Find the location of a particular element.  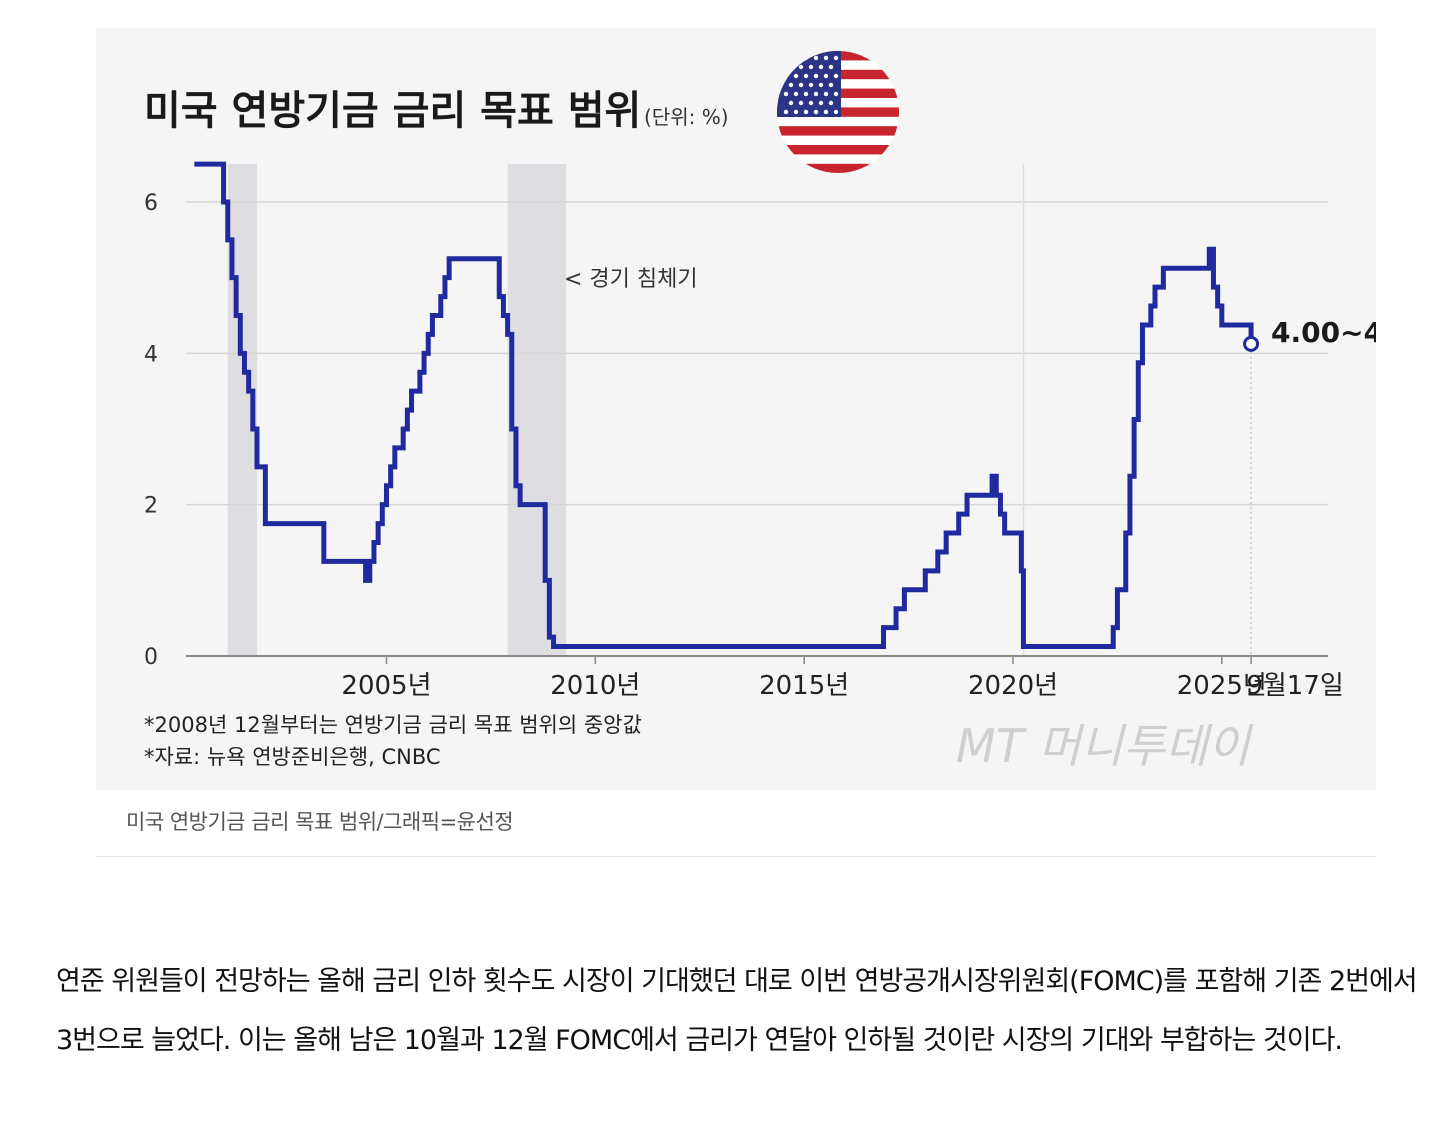

recession-band is located at coordinates (537, 410).